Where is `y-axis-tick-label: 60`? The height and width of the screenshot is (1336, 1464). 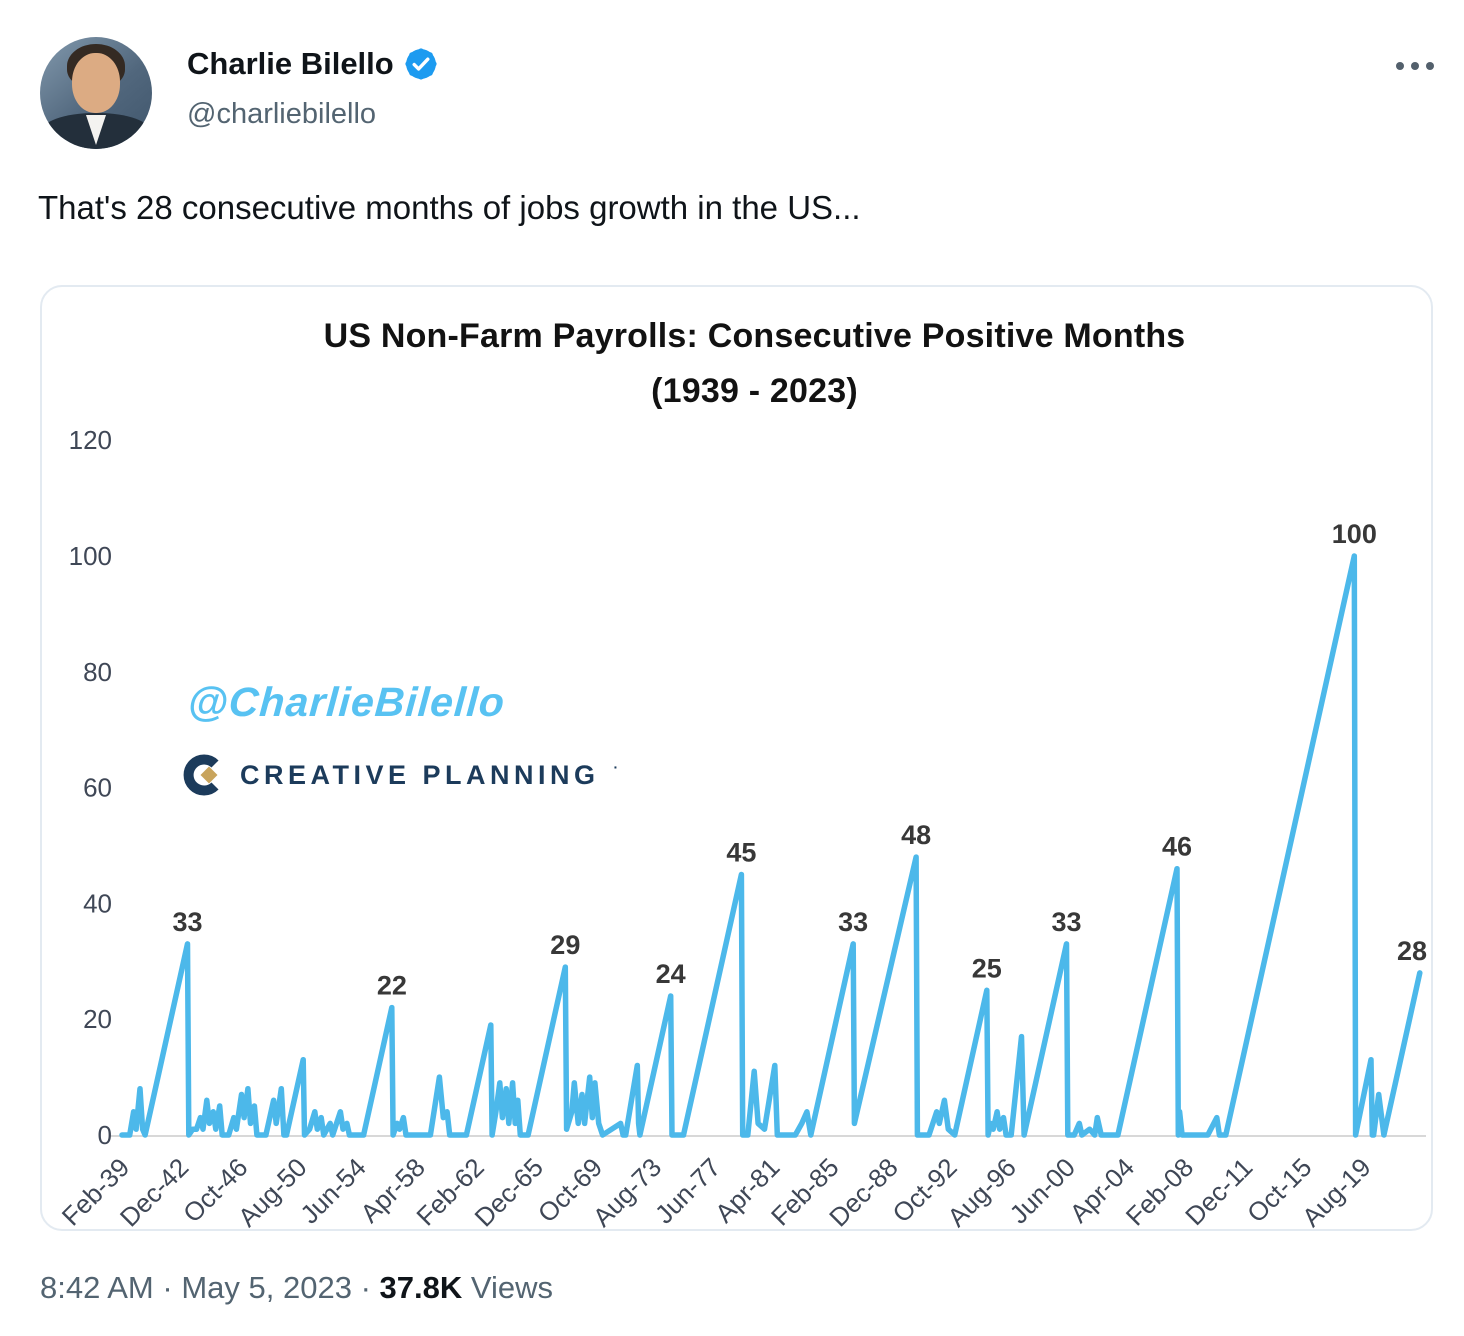 y-axis-tick-label: 60 is located at coordinates (97, 788).